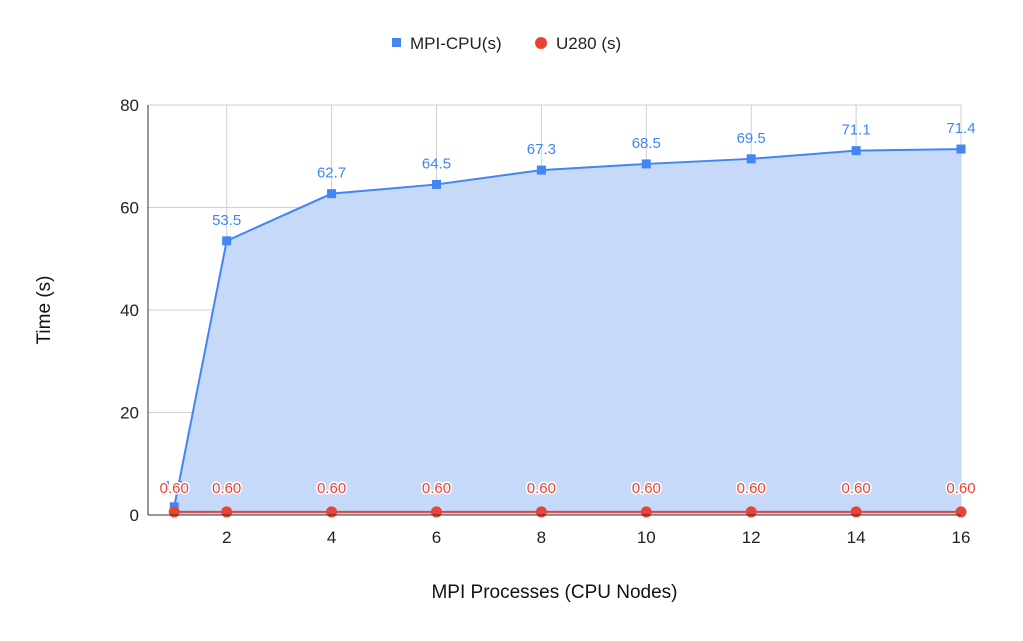 Image resolution: width=1023 pixels, height=641 pixels. I want to click on data-label: 62.7, so click(331, 173).